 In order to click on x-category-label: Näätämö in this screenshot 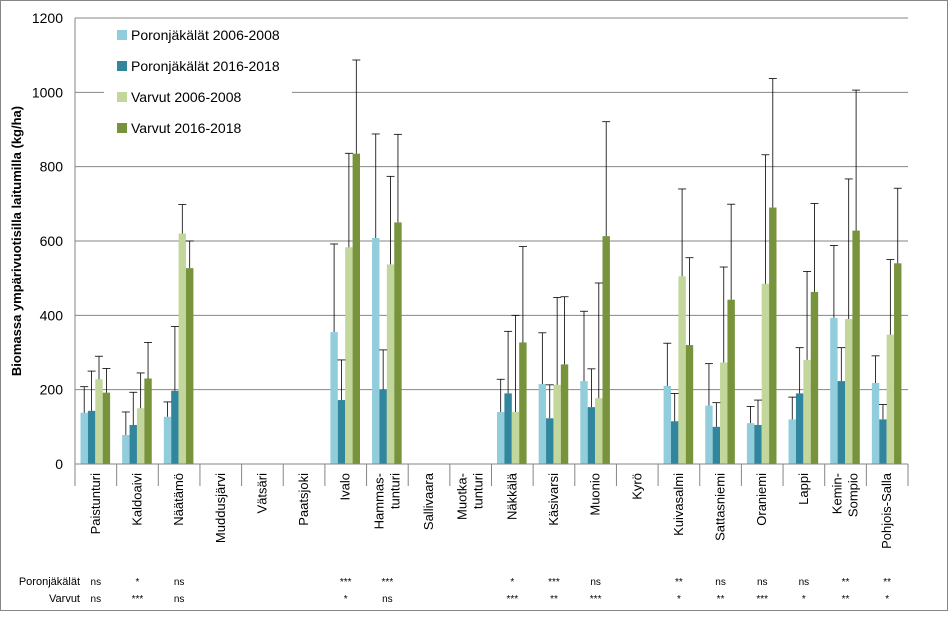, I will do `click(178, 499)`.